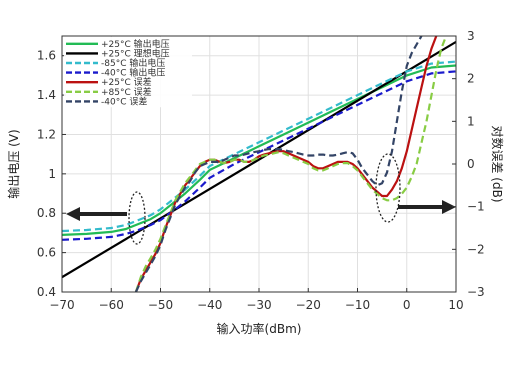 Image resolution: width=509 pixels, height=369 pixels. Describe the element at coordinates (124, 101) in the screenshot. I see `legend-label-6: -40°C 误差` at that location.